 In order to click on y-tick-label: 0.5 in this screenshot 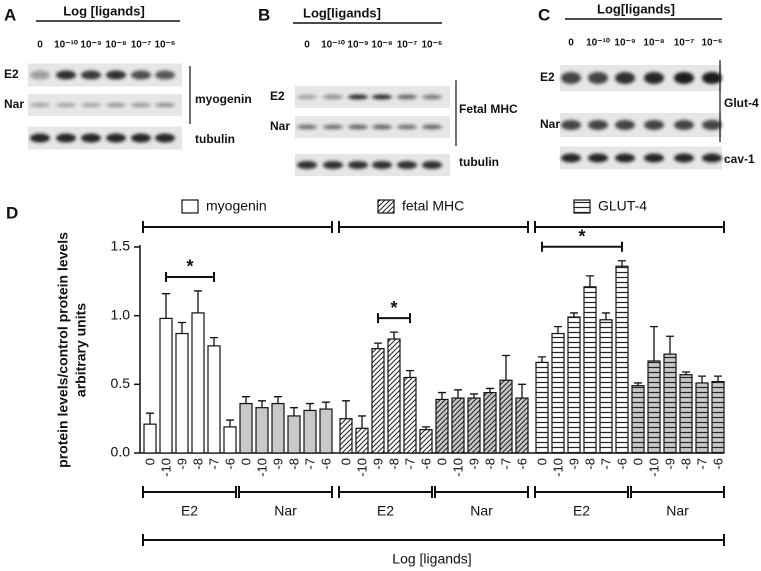, I will do `click(121, 383)`.